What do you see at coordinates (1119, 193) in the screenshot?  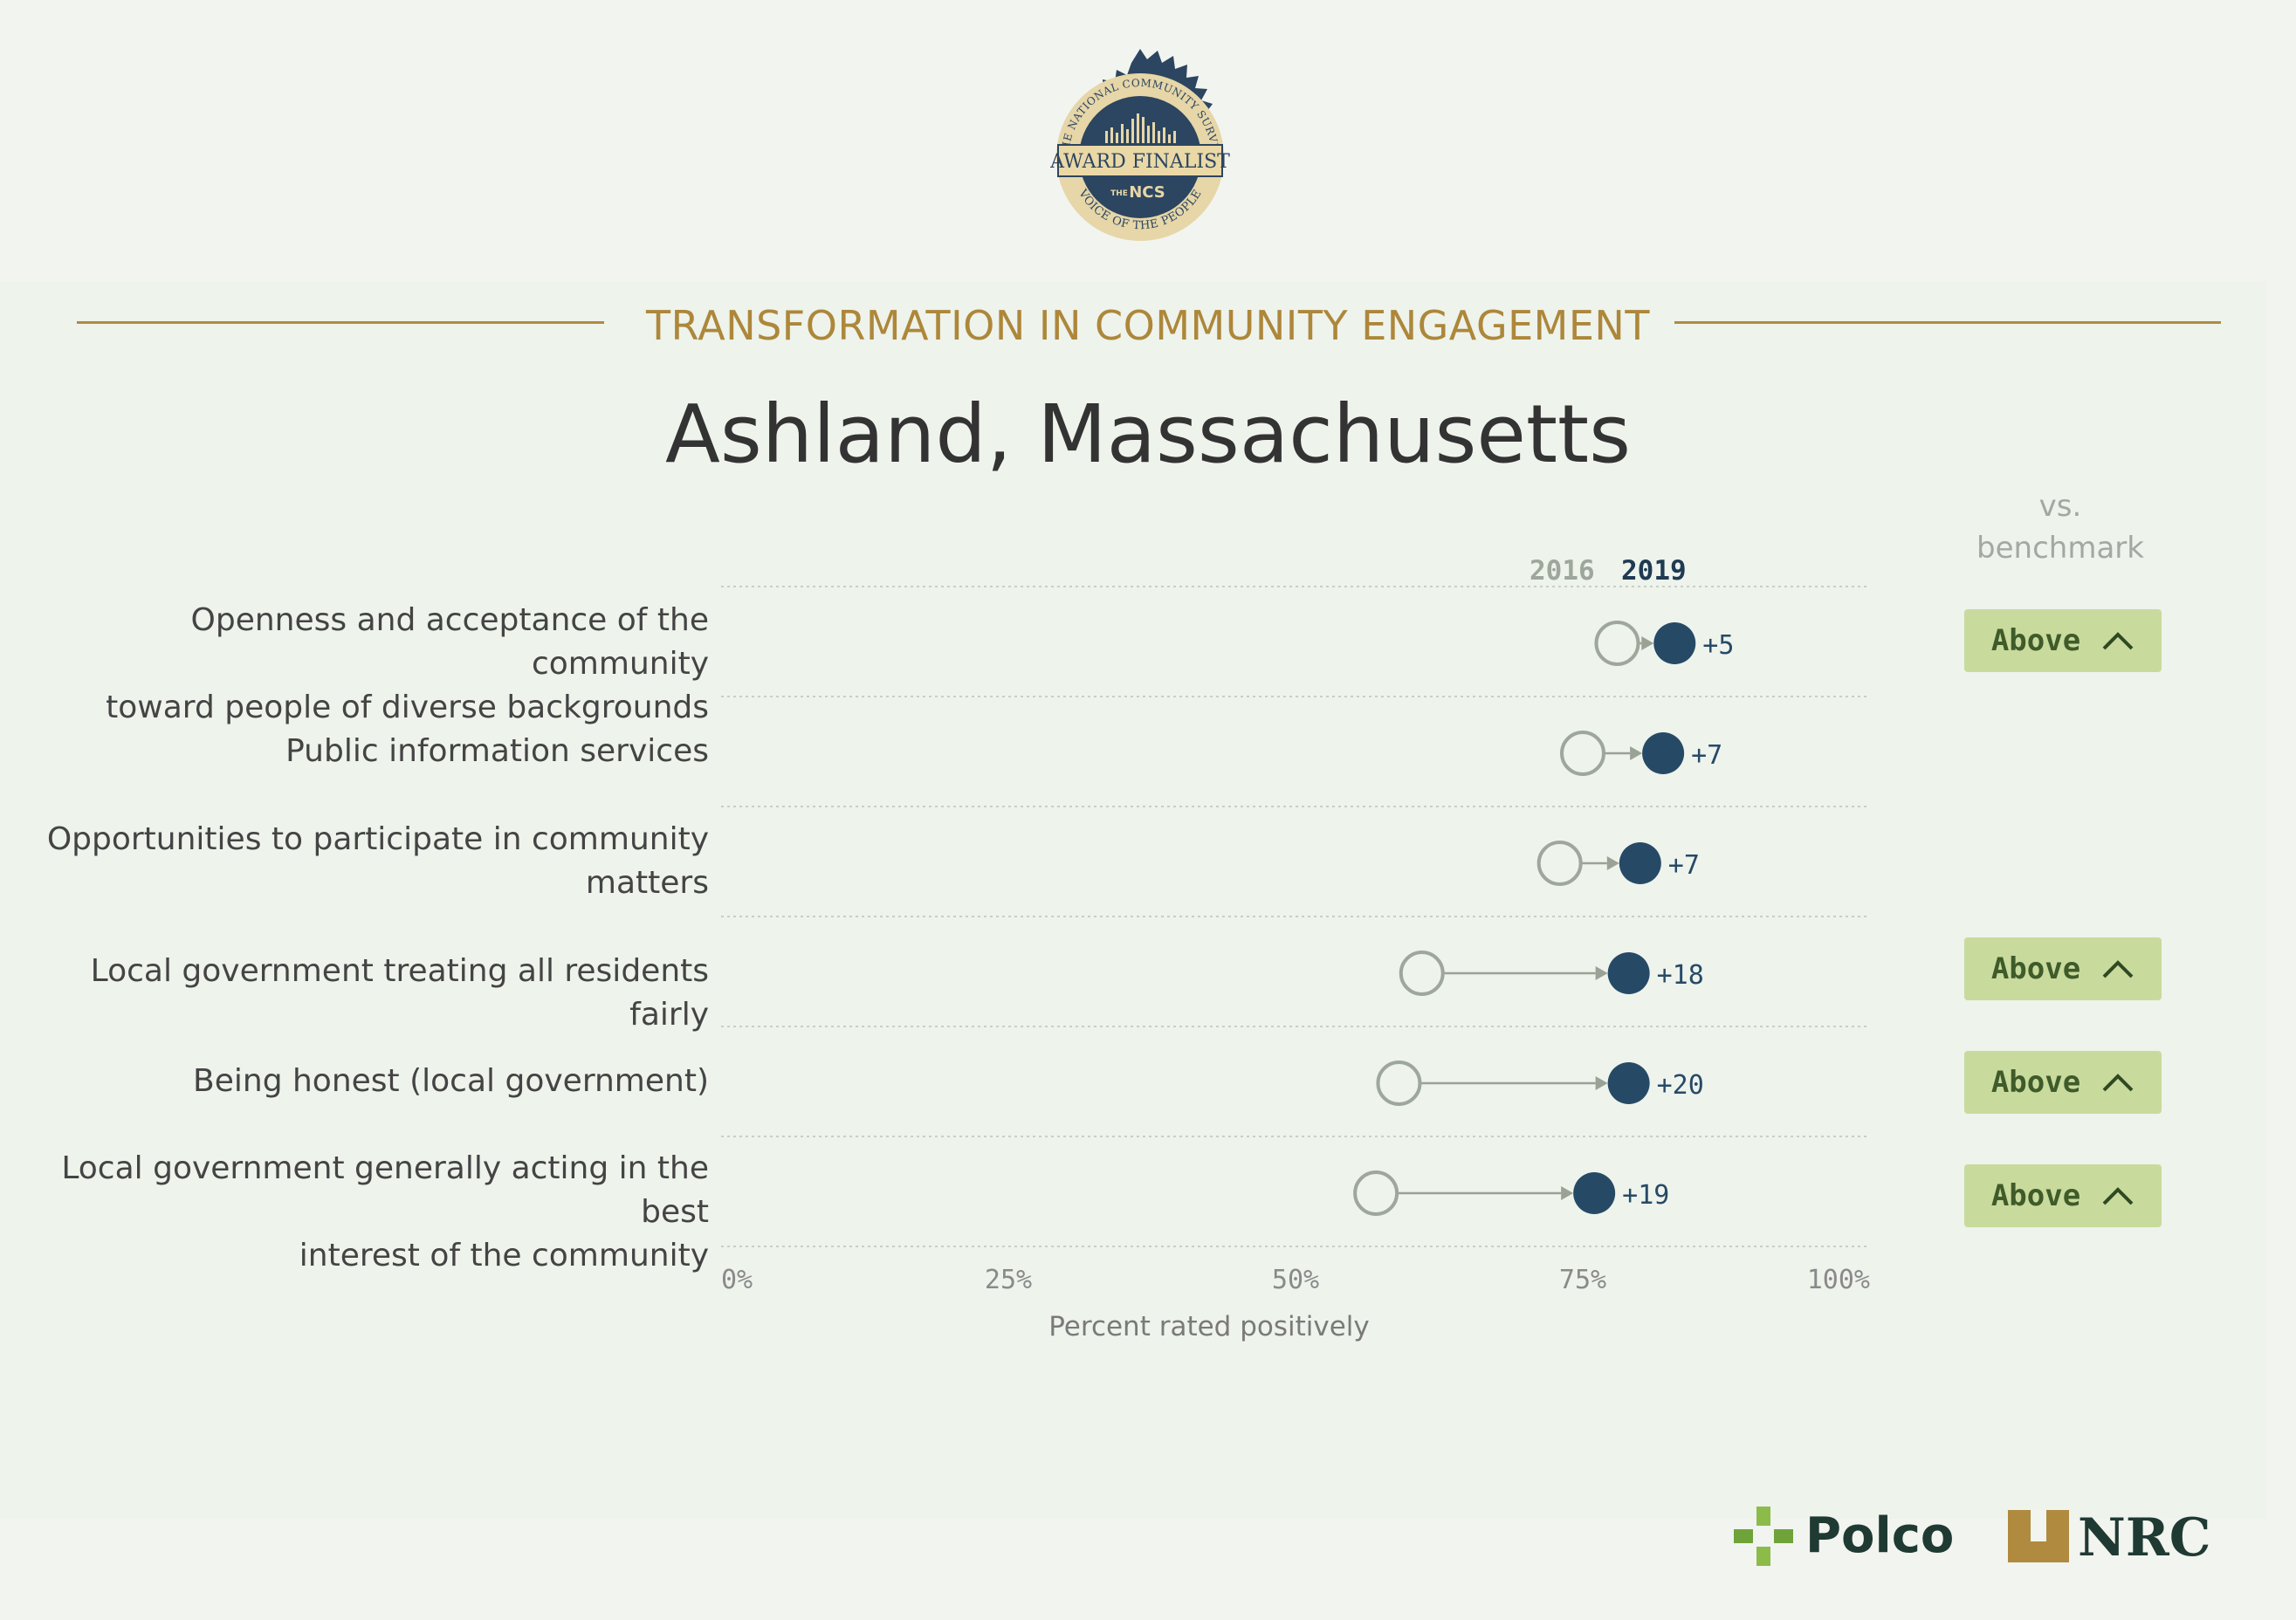 I see `badge-mark-prefix: THE` at bounding box center [1119, 193].